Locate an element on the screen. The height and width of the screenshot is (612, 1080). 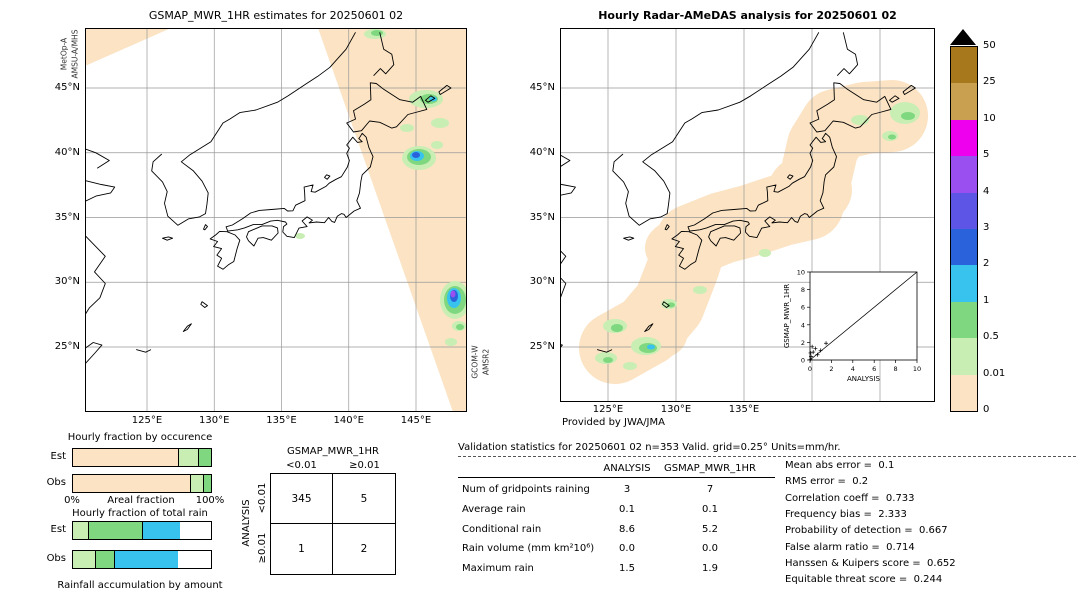
metric-value: 0.244 is located at coordinates (928, 580).